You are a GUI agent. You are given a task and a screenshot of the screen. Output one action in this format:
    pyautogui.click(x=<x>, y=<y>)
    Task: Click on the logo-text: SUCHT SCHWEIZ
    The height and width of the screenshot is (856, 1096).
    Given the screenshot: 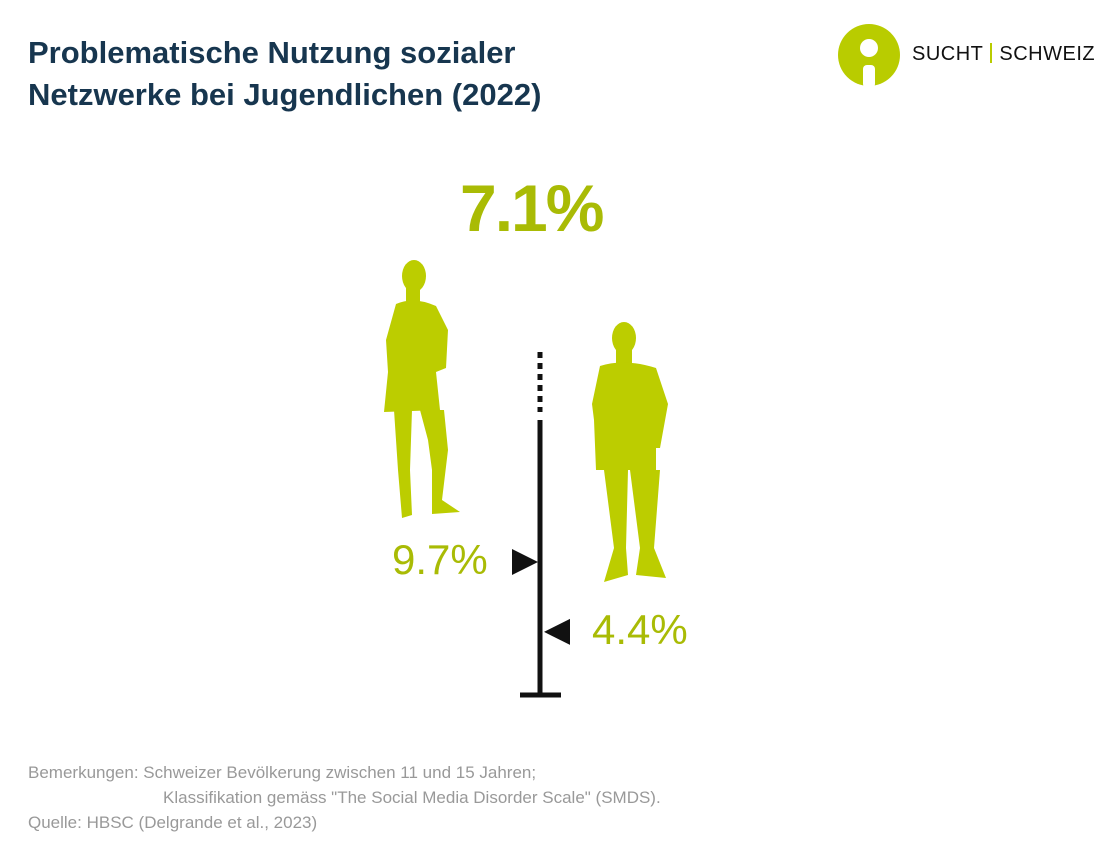 What is the action you would take?
    pyautogui.click(x=1003, y=54)
    